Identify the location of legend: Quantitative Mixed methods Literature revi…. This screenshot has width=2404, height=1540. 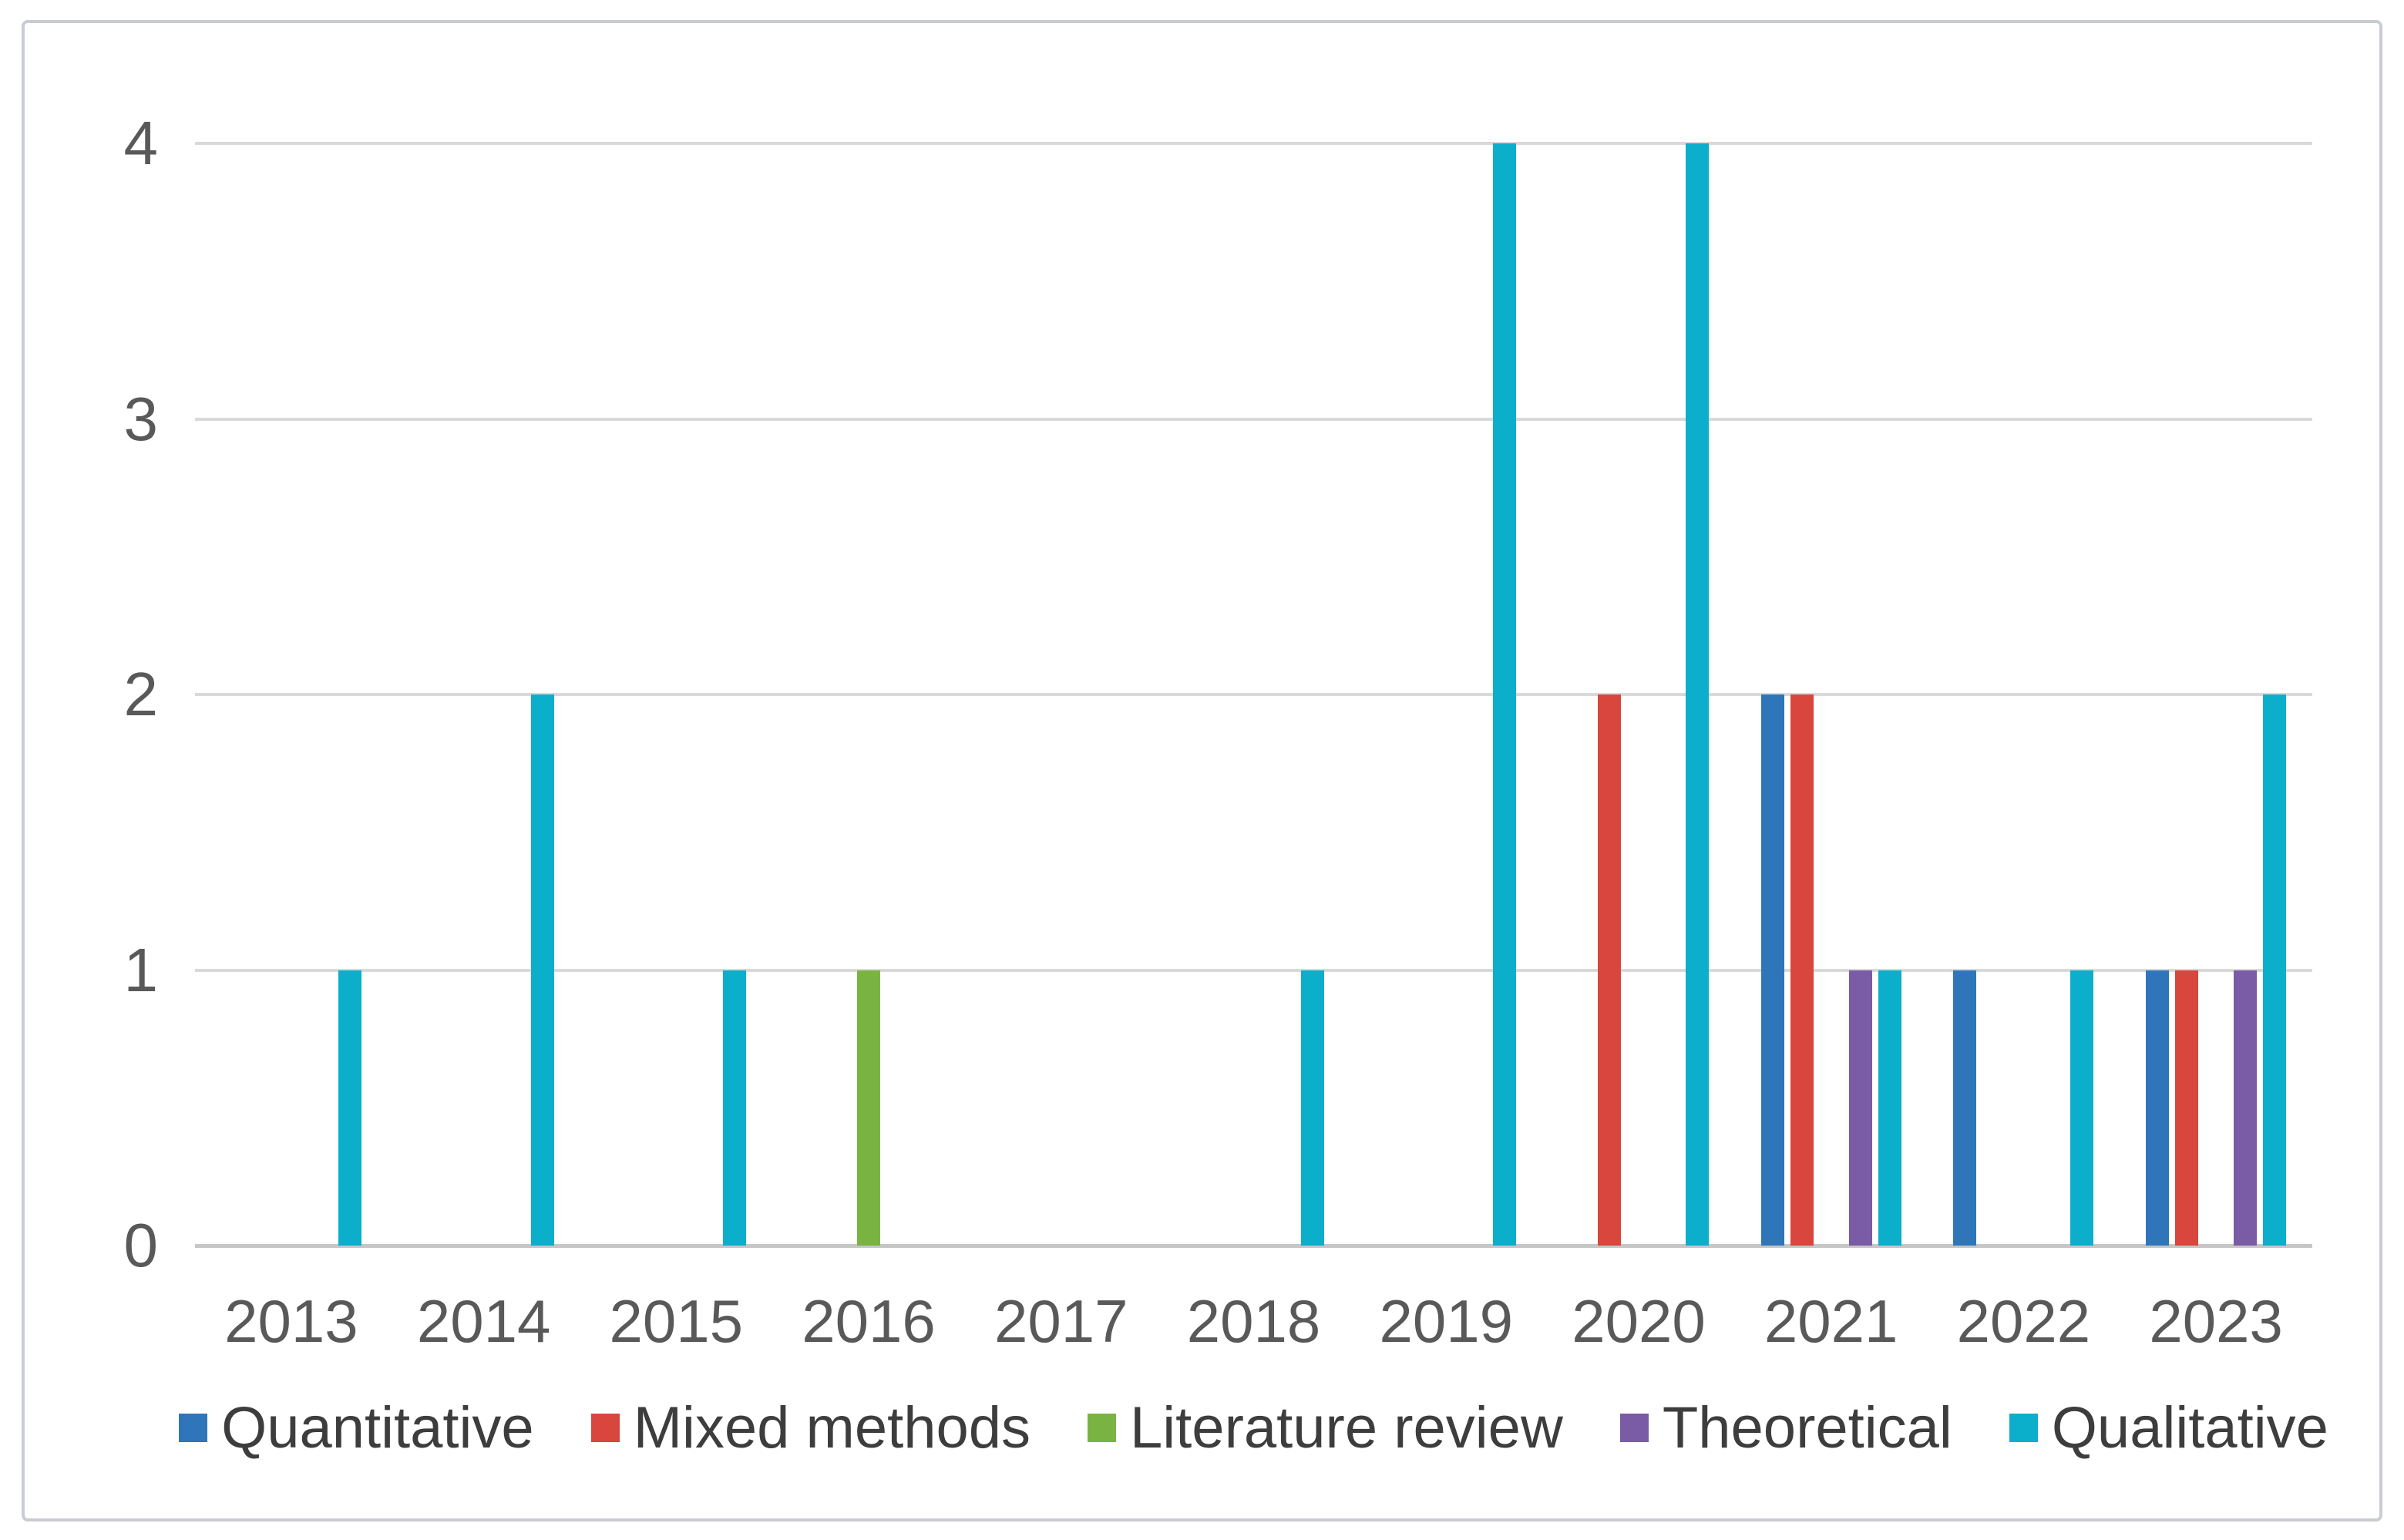
(1253, 1427).